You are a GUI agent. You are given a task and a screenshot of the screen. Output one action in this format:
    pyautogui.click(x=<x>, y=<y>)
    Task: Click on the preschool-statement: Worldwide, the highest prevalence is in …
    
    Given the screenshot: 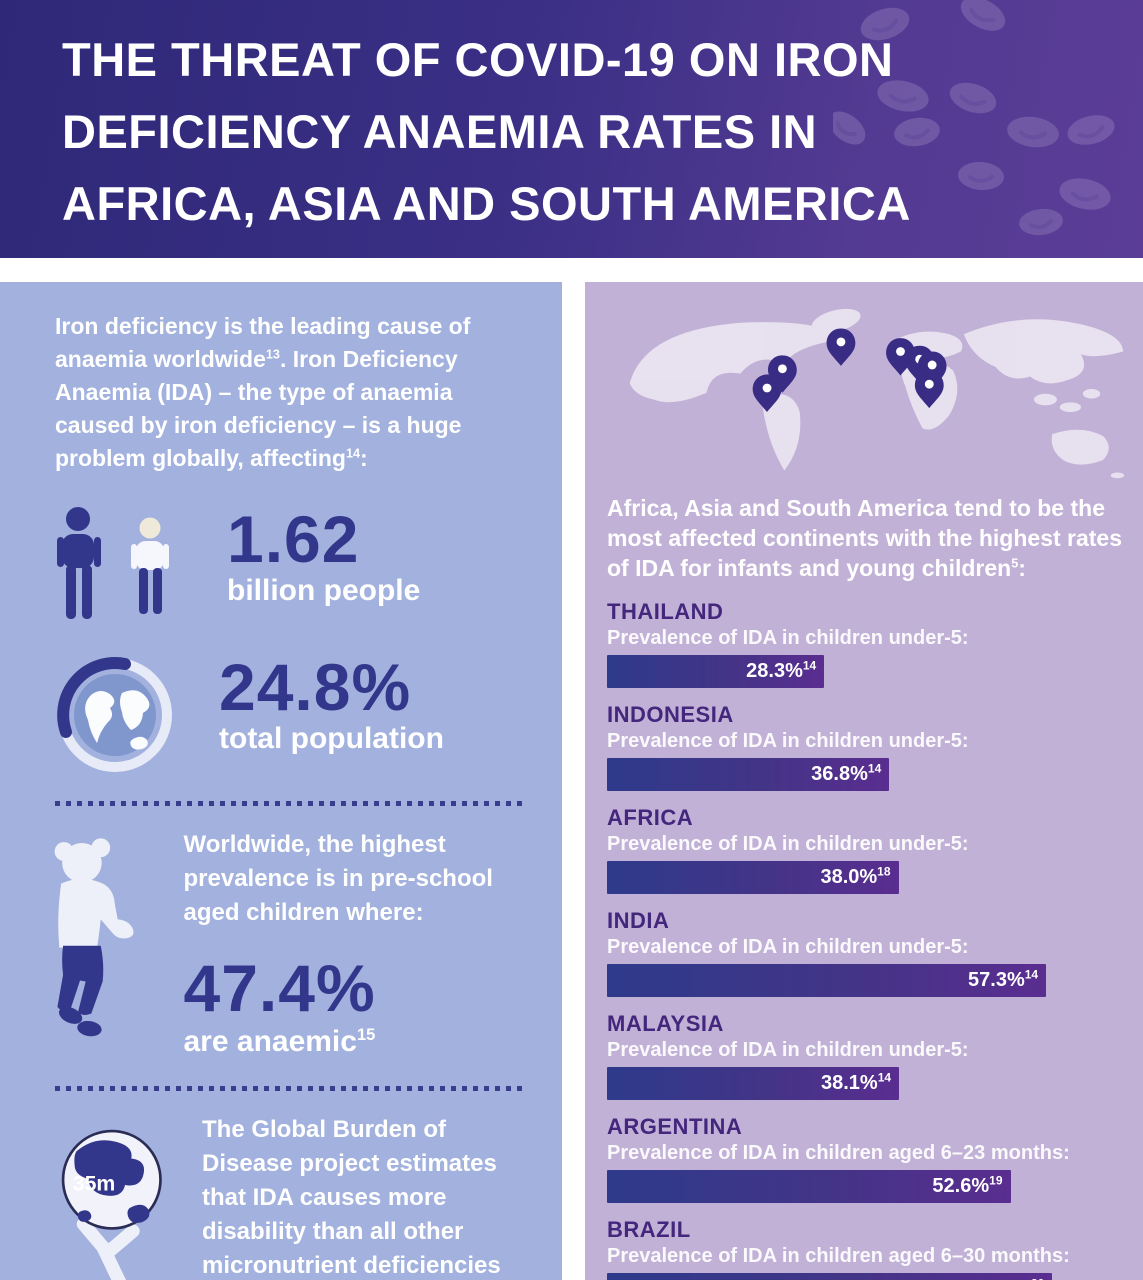 What is the action you would take?
    pyautogui.click(x=338, y=878)
    